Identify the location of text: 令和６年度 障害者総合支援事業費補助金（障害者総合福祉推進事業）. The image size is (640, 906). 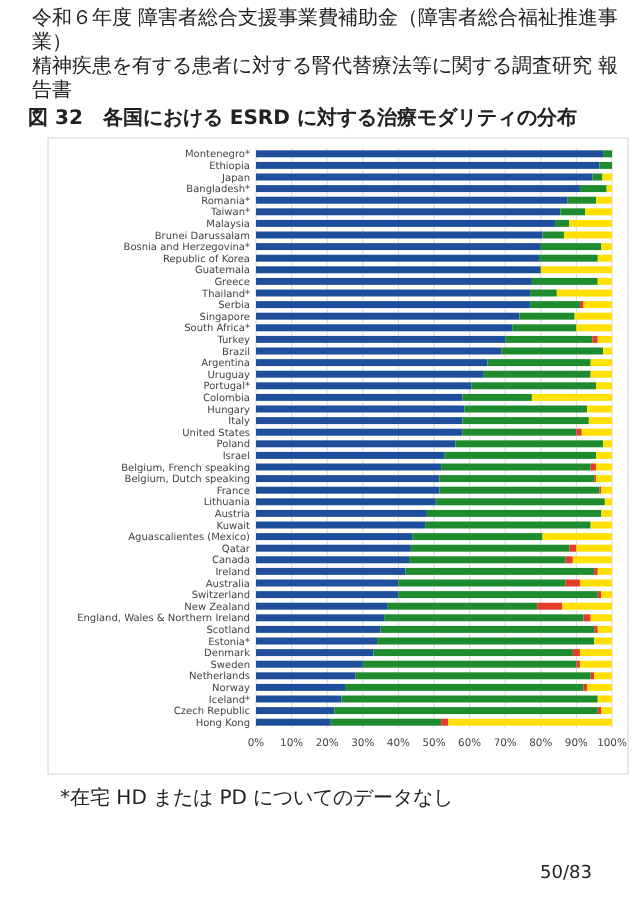
(326, 31).